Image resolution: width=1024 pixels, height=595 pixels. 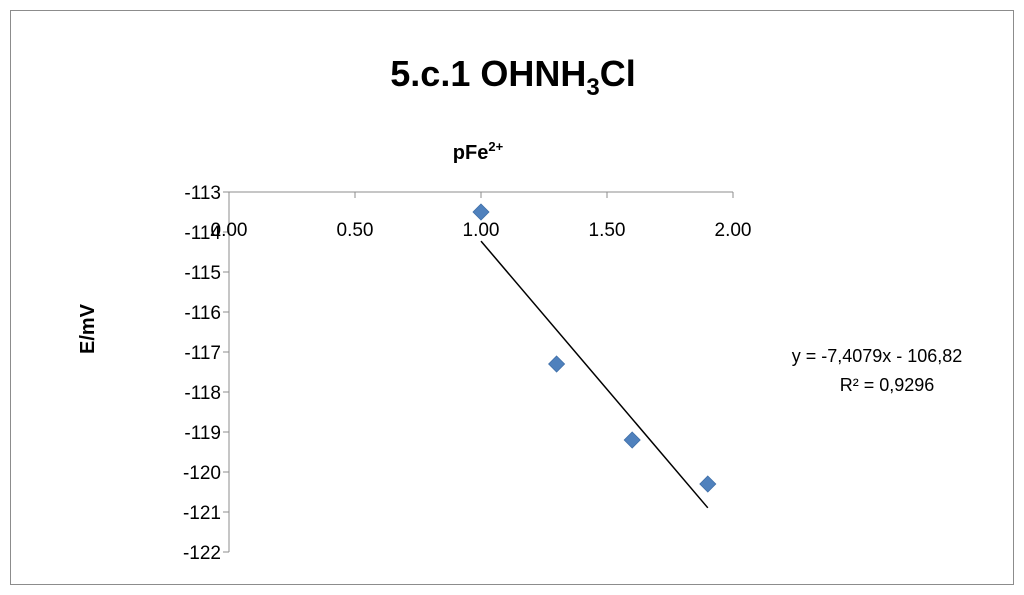 I want to click on y-tick-label: -122, so click(x=202, y=553).